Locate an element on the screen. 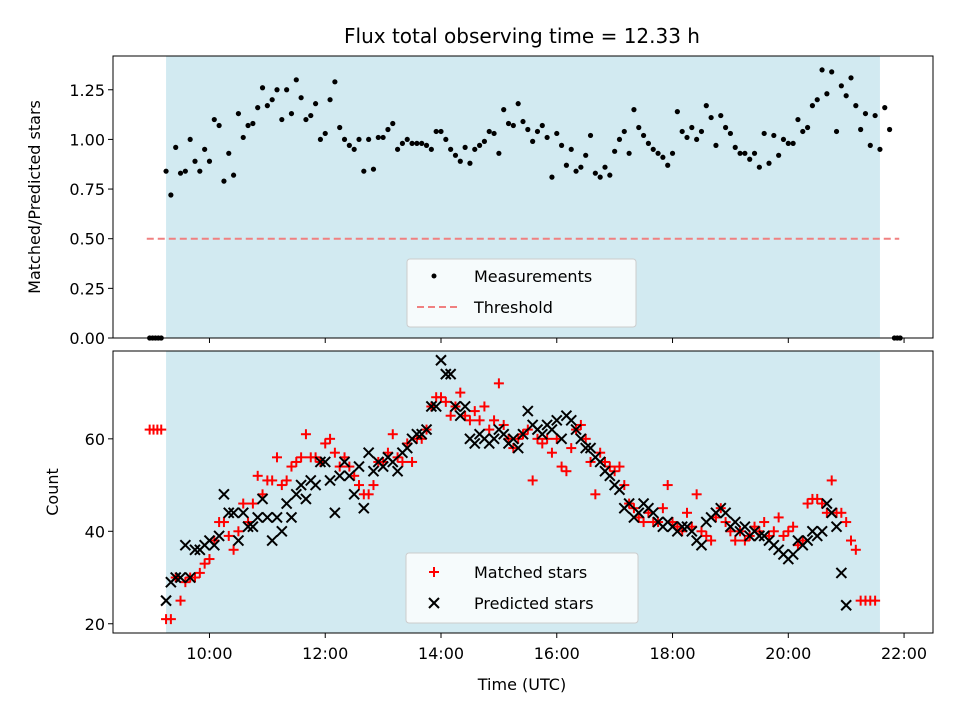  y-tick-label: 1.00 is located at coordinates (87, 139).